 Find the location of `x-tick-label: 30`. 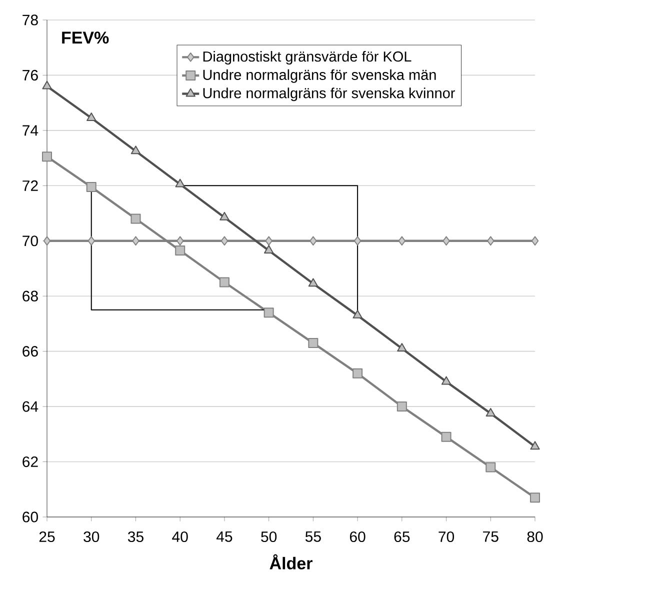

x-tick-label: 30 is located at coordinates (92, 536).